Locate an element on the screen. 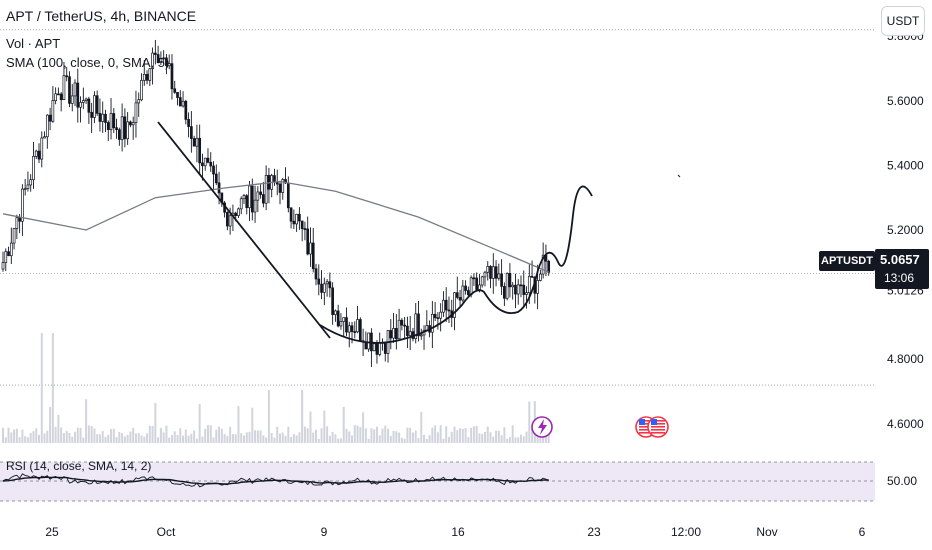  rsi-indicator-label: RSI (14, close, SMA, 14, 2) is located at coordinates (79, 466).